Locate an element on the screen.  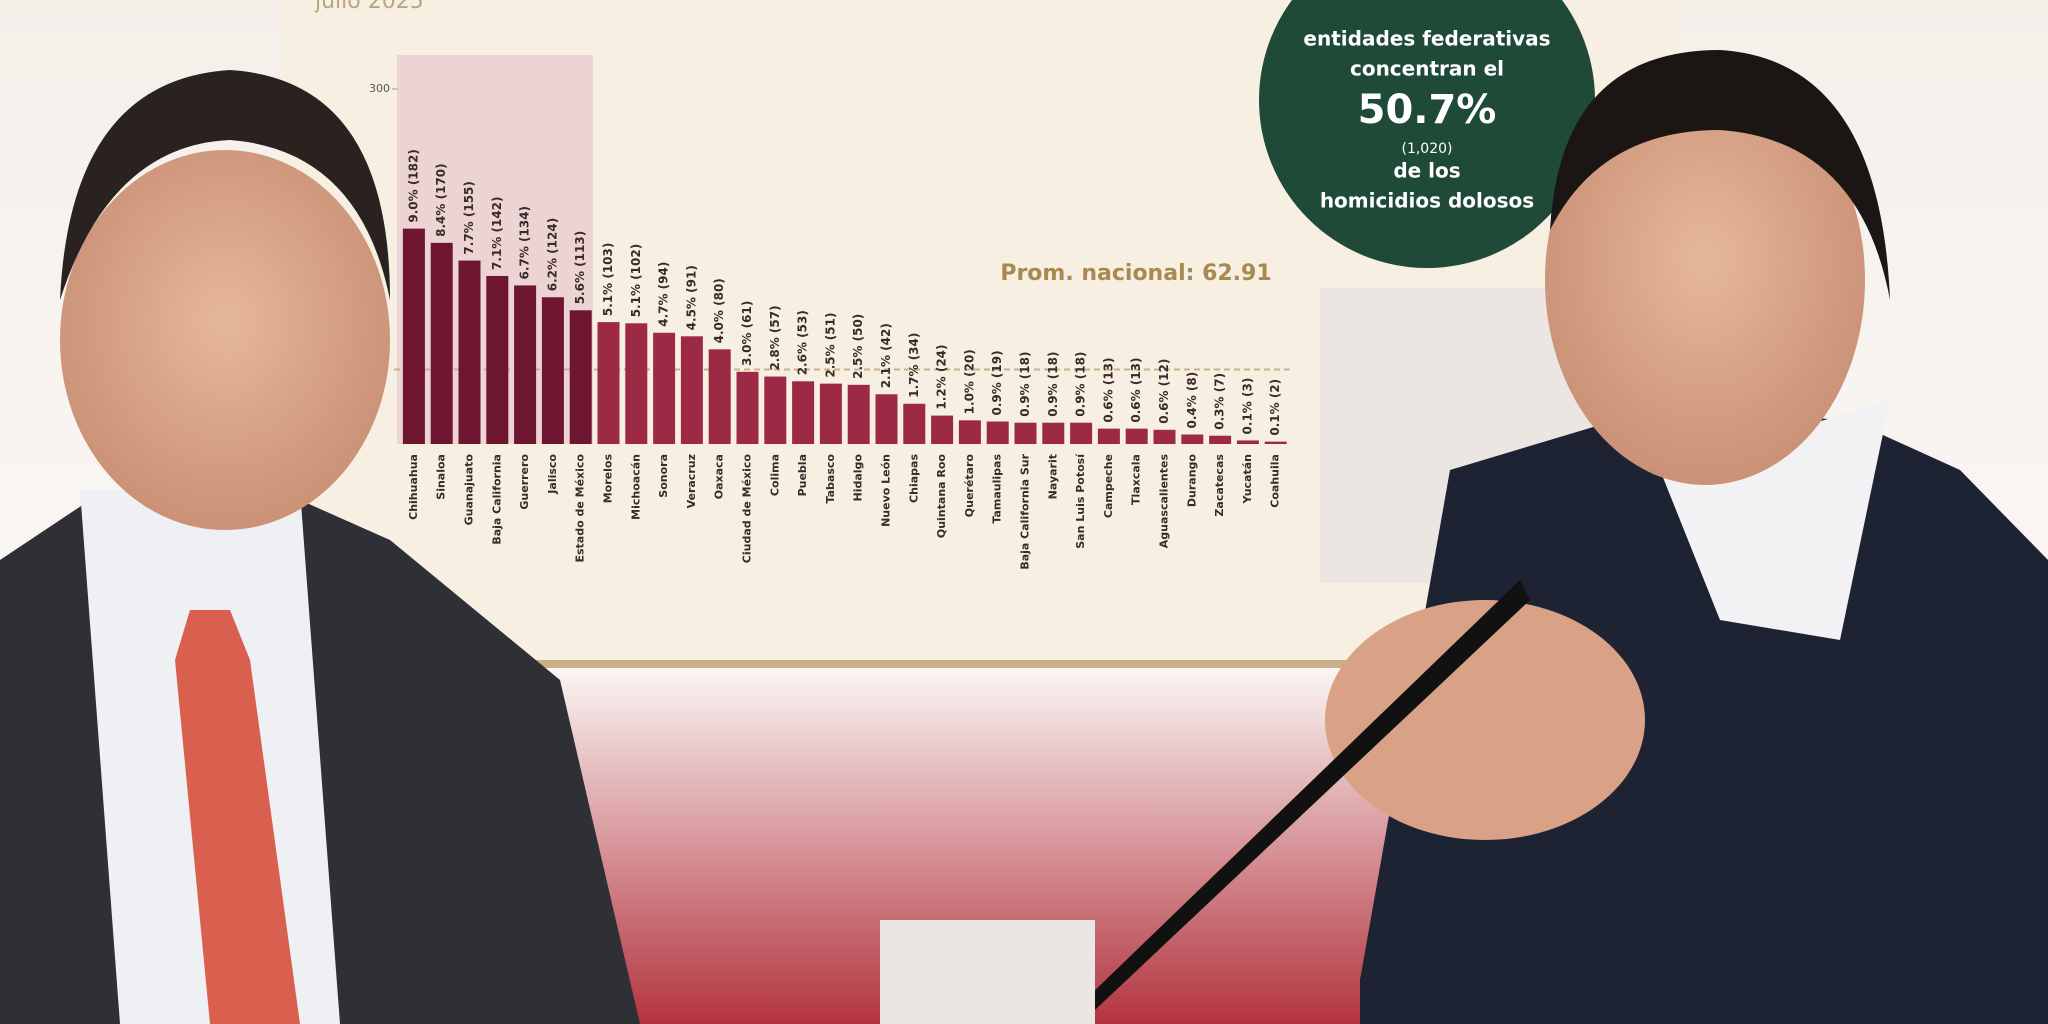
value-label: 1.2% (24) is located at coordinates (942, 376).